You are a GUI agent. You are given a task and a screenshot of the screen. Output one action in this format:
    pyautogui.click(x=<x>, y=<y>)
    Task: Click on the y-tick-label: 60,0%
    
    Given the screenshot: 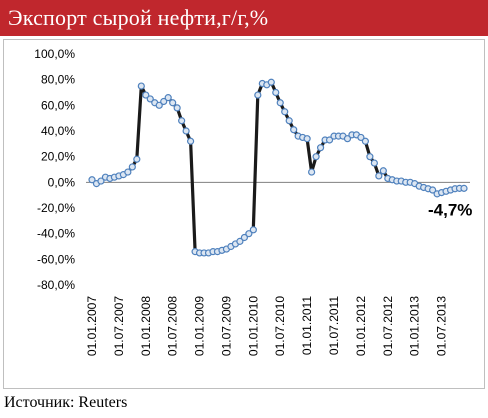 What is the action you would take?
    pyautogui.click(x=58, y=105)
    